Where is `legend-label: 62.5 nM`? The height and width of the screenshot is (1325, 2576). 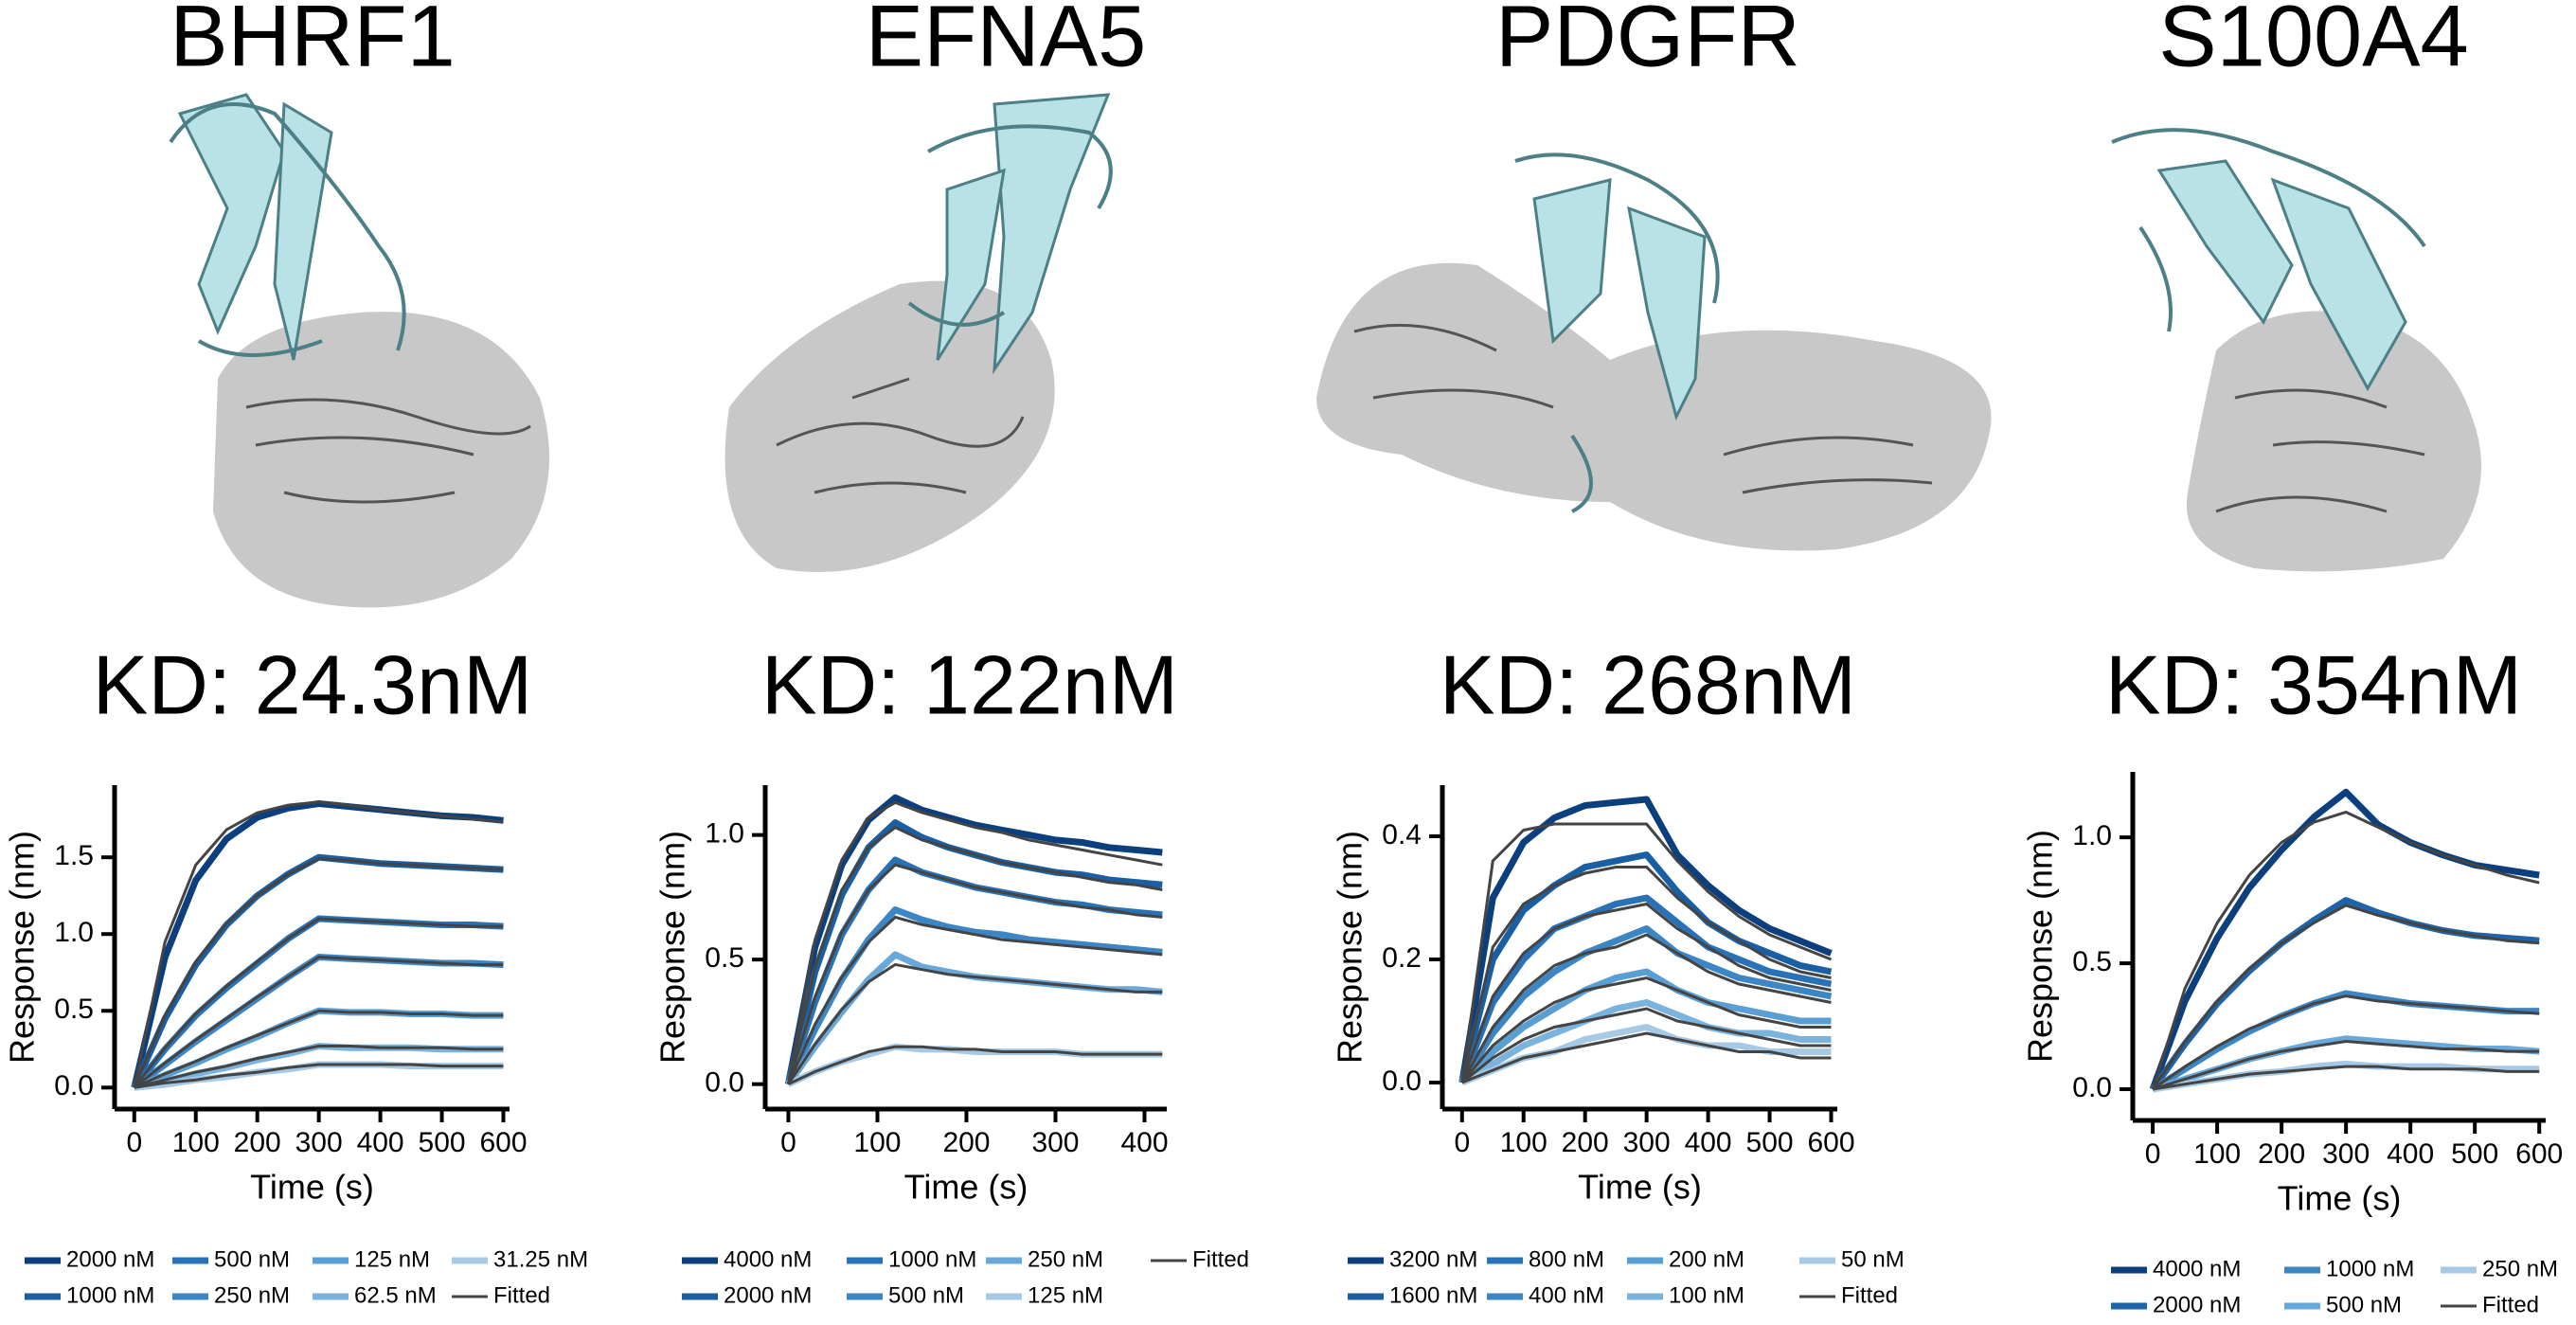
legend-label: 62.5 nM is located at coordinates (395, 1295).